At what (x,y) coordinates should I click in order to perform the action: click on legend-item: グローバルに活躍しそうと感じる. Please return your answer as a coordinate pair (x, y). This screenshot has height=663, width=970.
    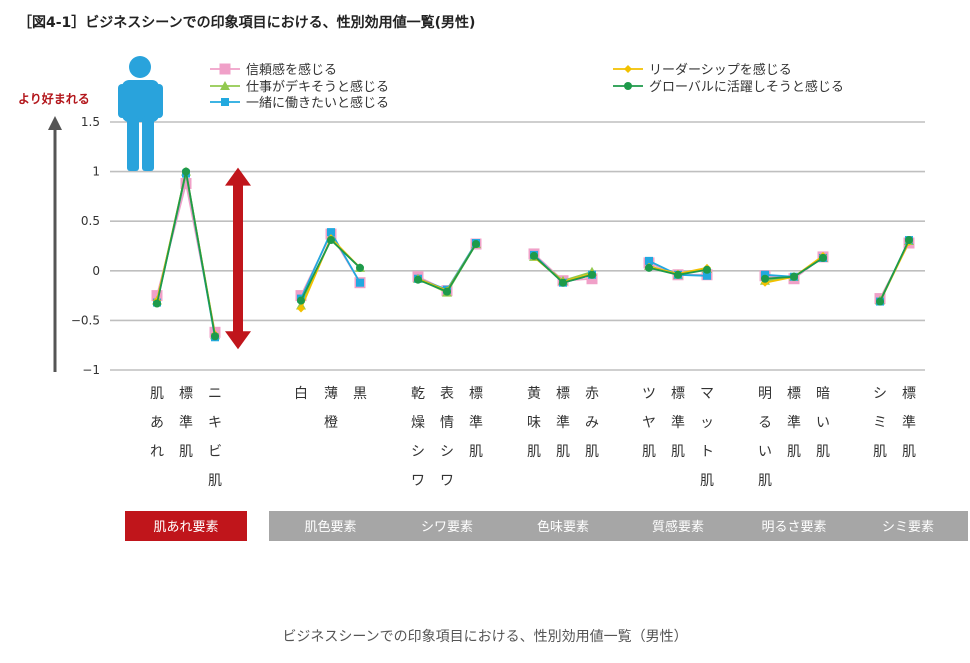
    Looking at the image, I should click on (728, 87).